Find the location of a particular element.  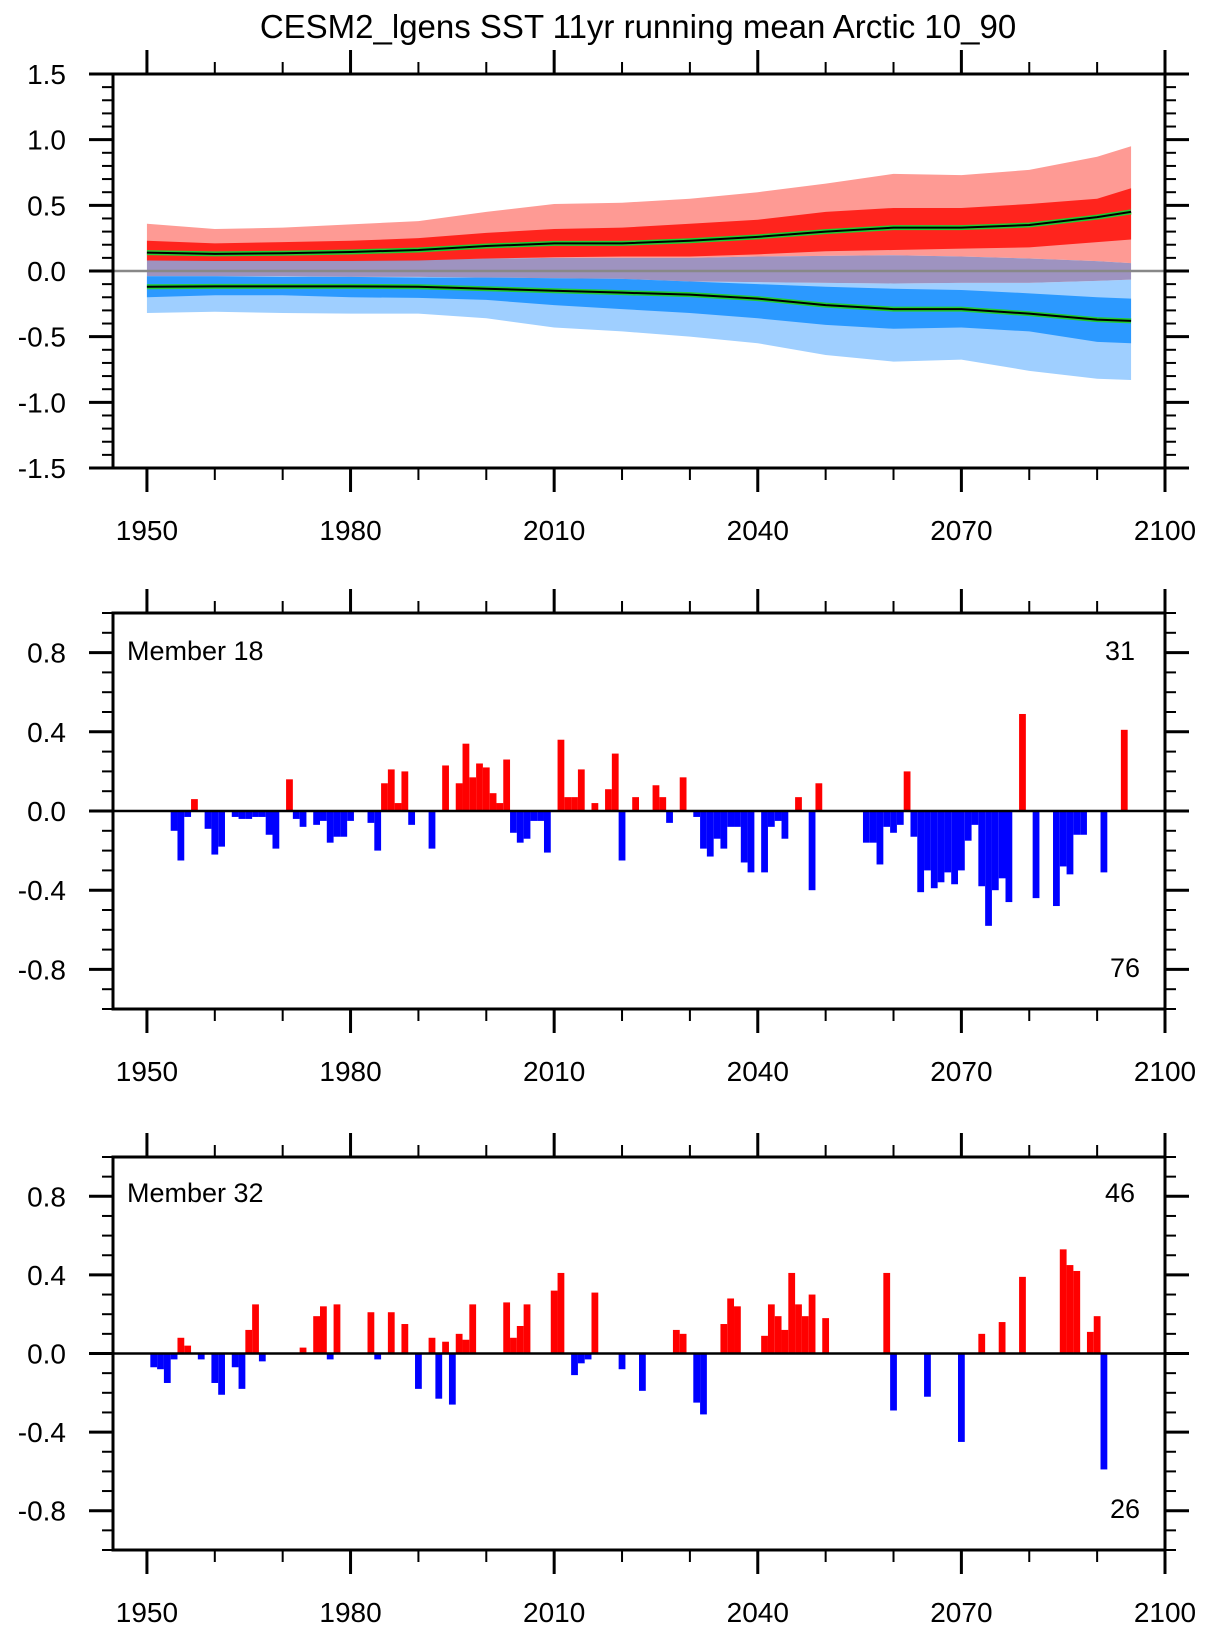

red-inner-band is located at coordinates (639, 225).